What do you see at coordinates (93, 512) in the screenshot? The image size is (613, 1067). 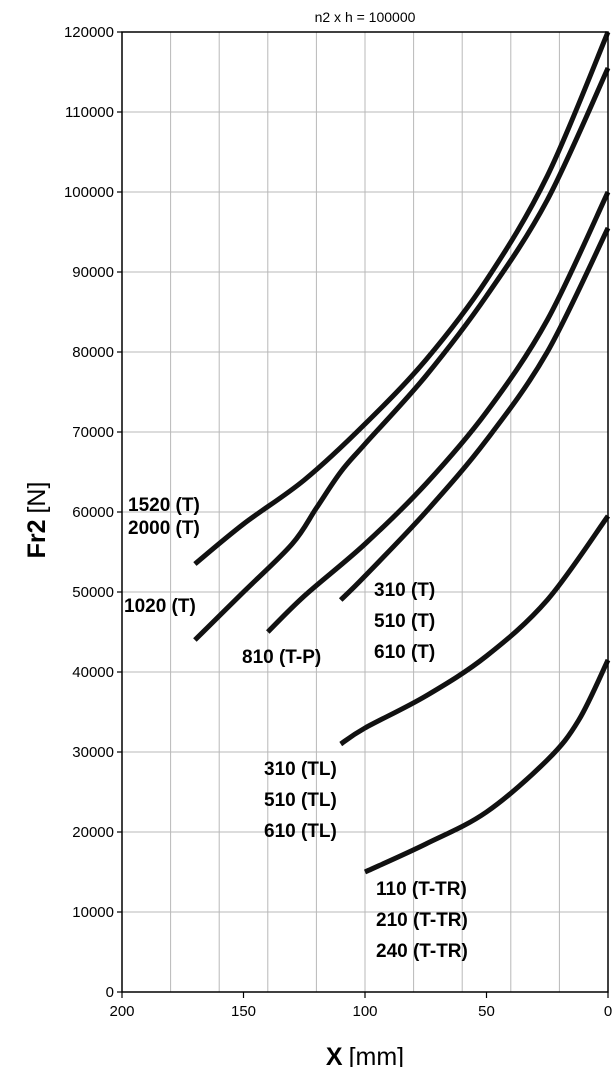 I see `y-tick-label: 60000` at bounding box center [93, 512].